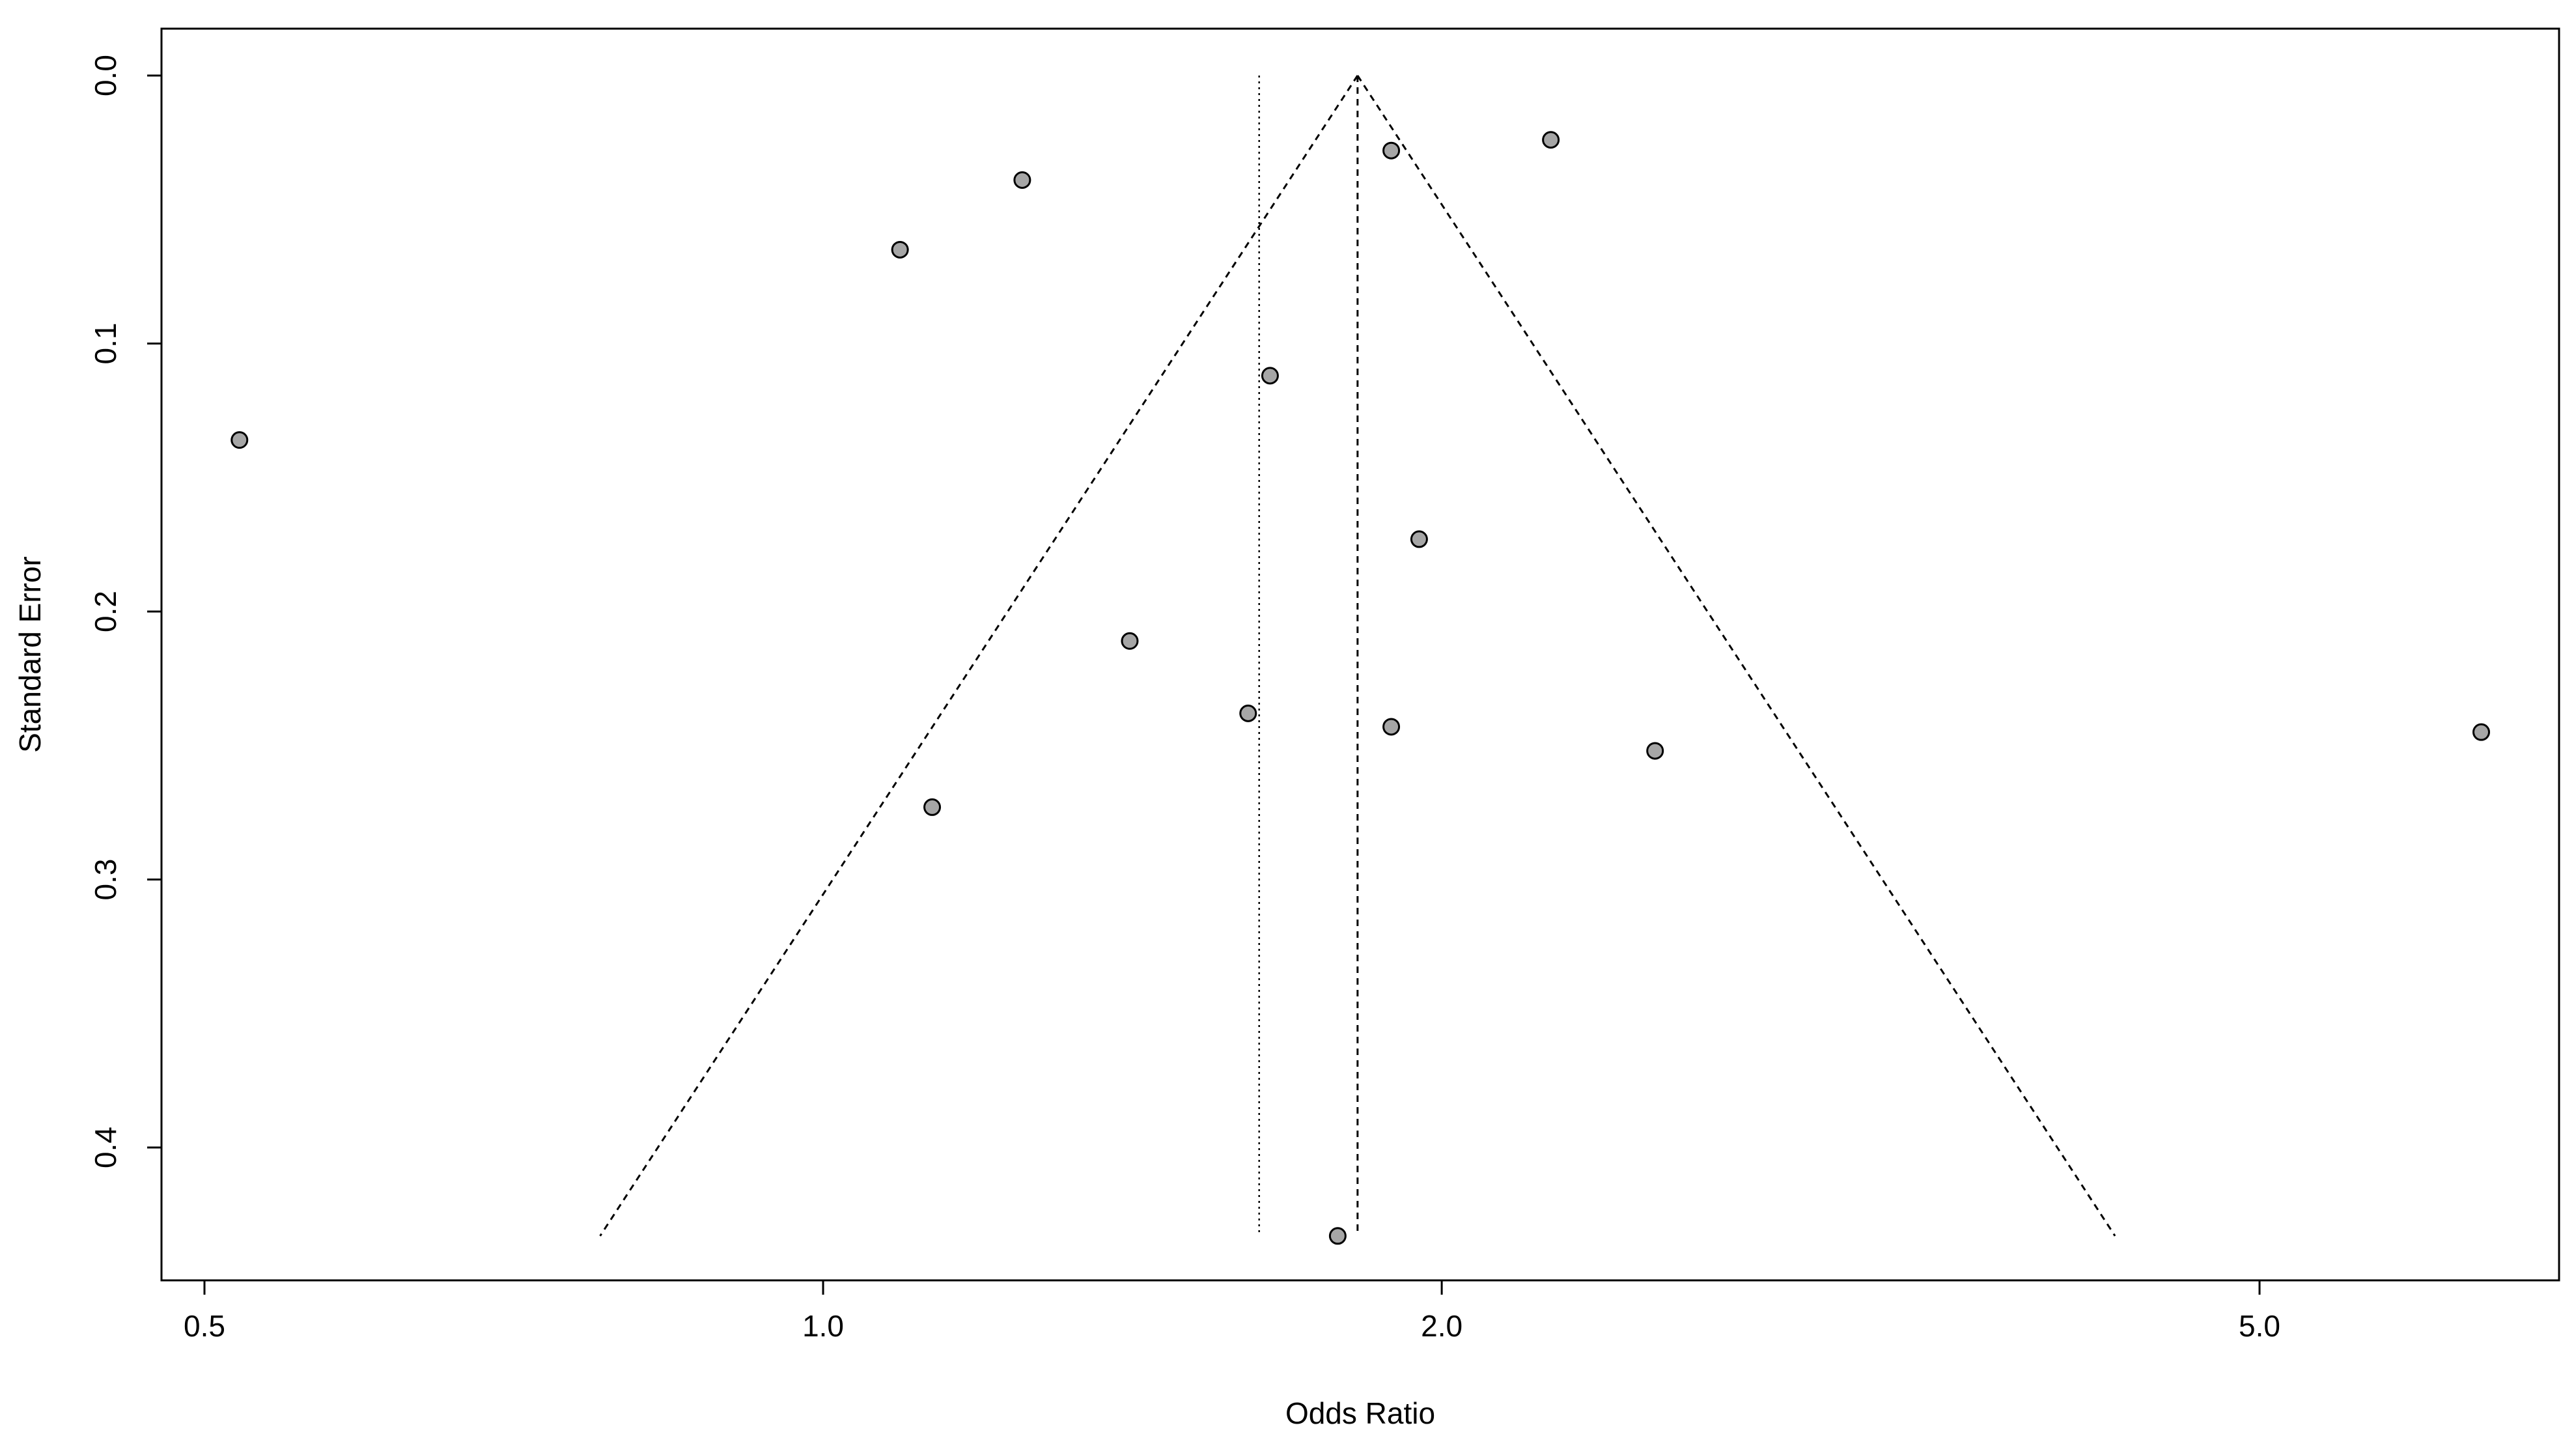  I want to click on x-tick-label: 0.5, so click(205, 1326).